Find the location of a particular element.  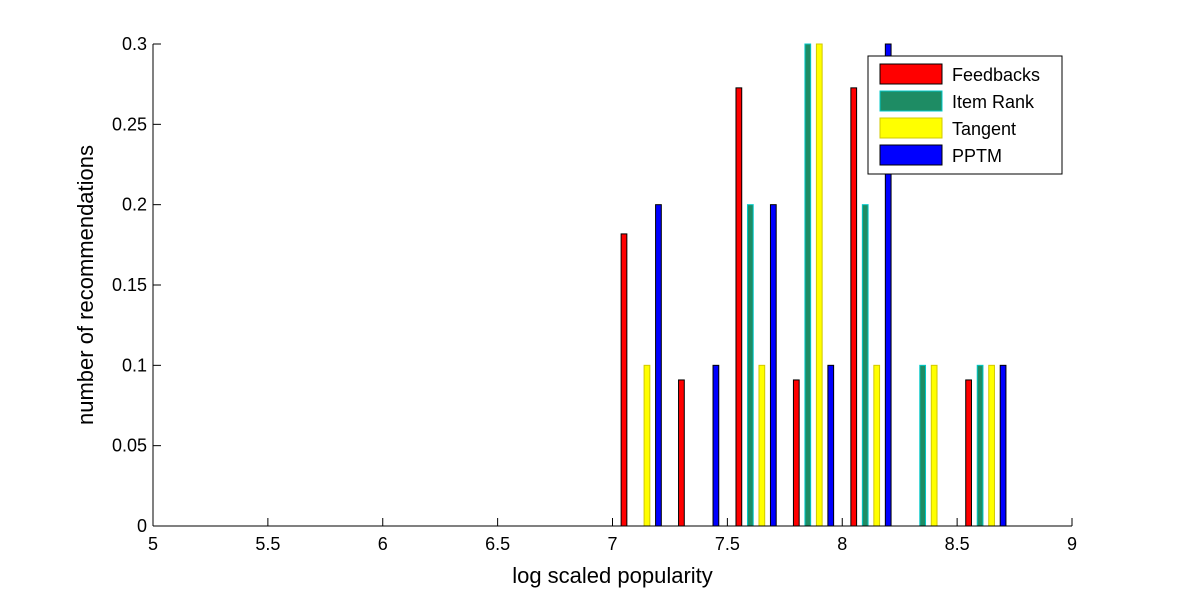

x-tick-label: 9 is located at coordinates (1072, 544).